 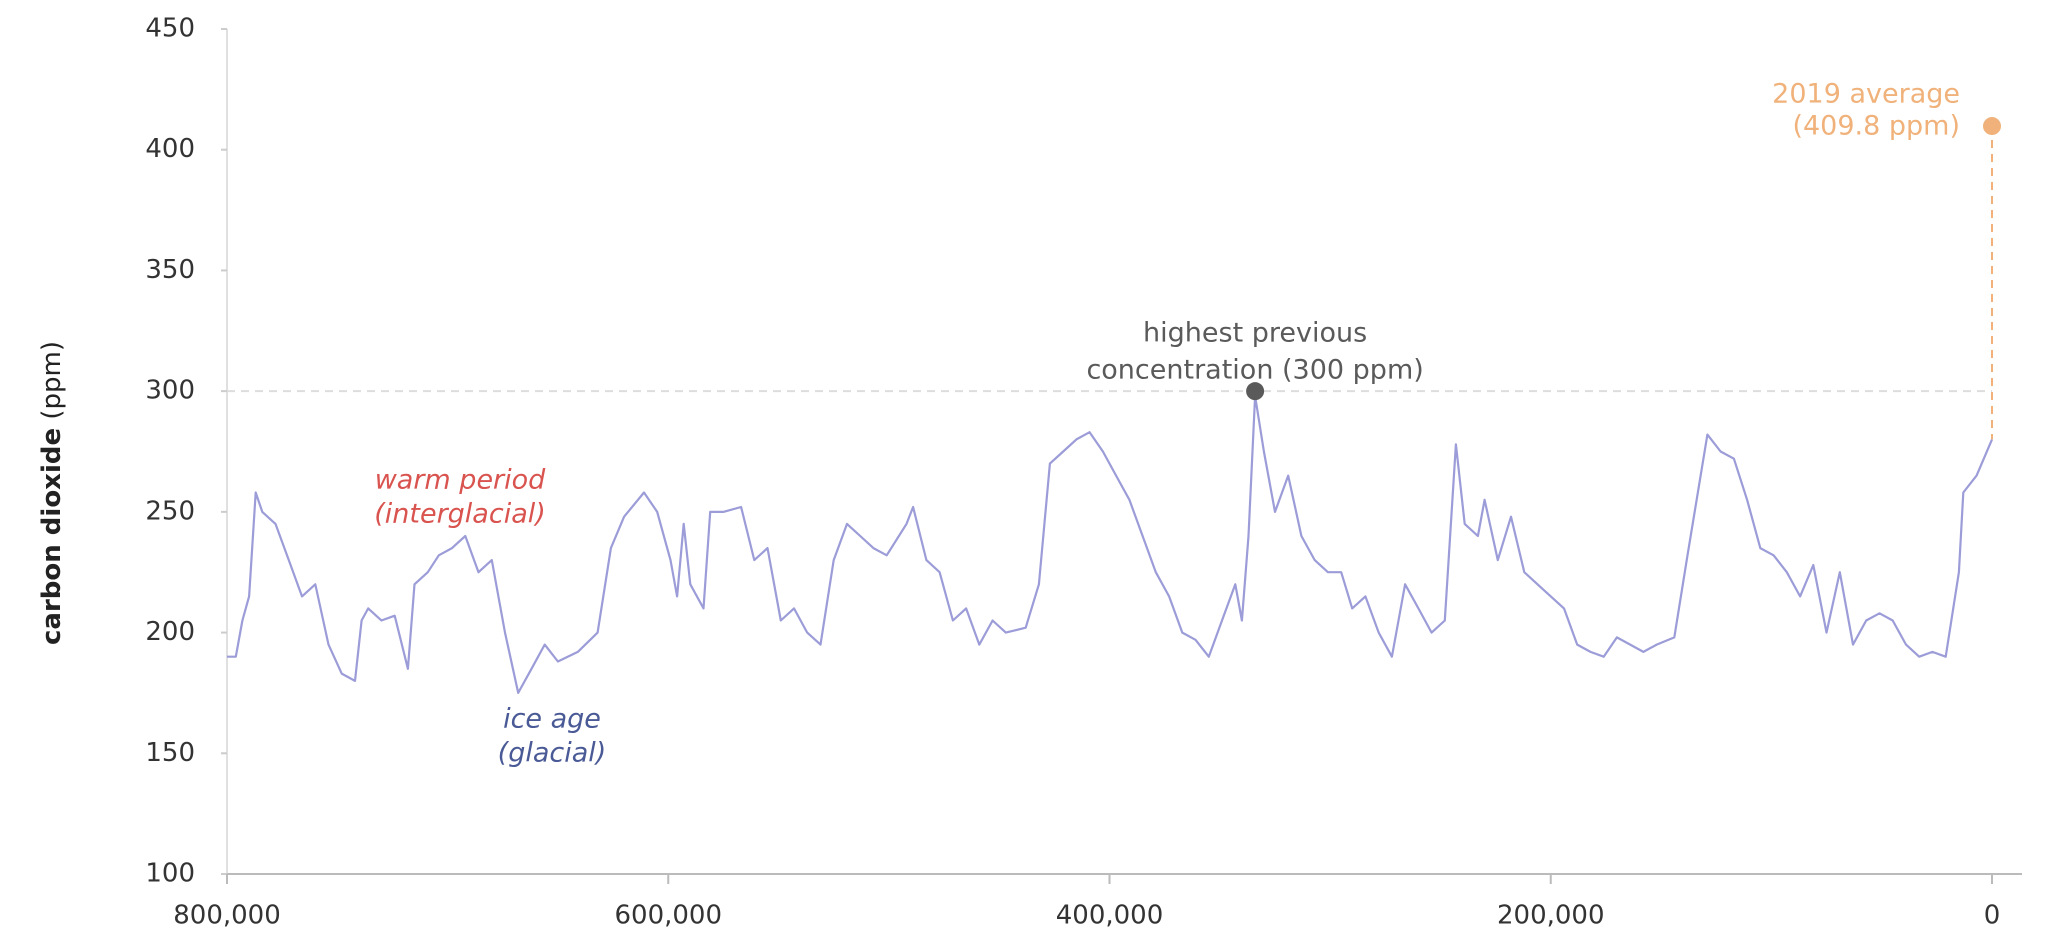 What do you see at coordinates (552, 753) in the screenshot?
I see `annotation-text: (glacial)` at bounding box center [552, 753].